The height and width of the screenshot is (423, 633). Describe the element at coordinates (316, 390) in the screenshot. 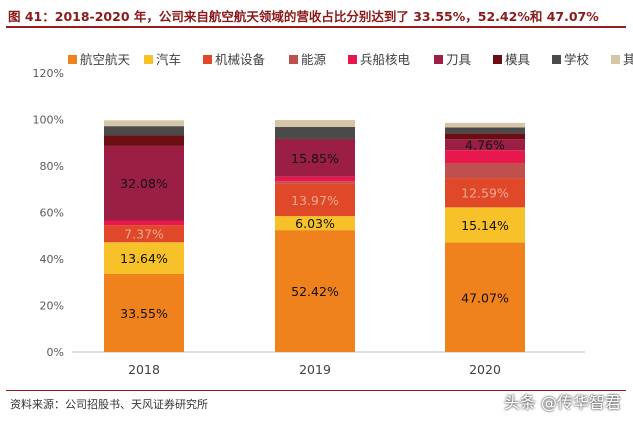

I see `source-divider` at that location.